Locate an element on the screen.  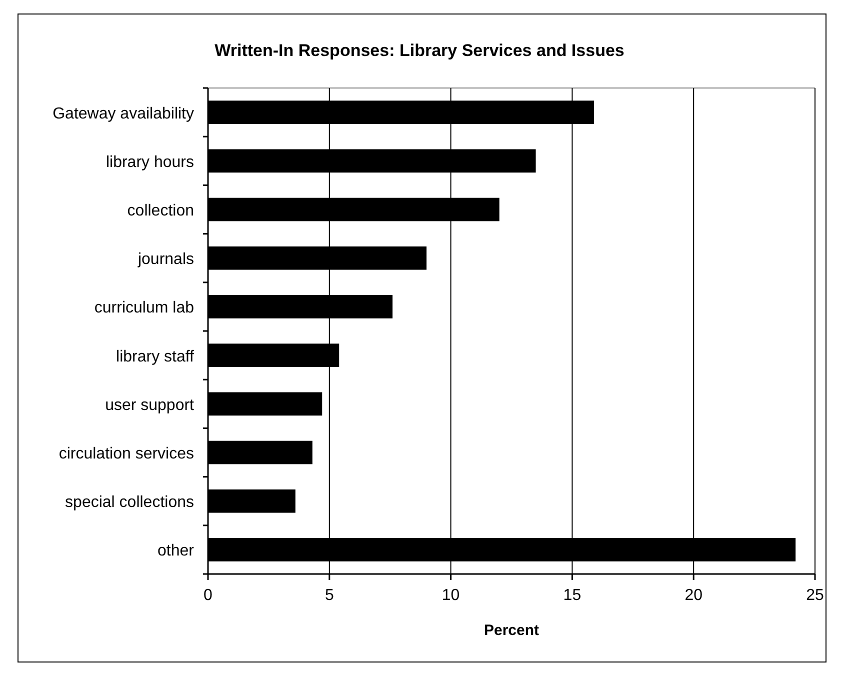
y-tick-label: library staff is located at coordinates (155, 357).